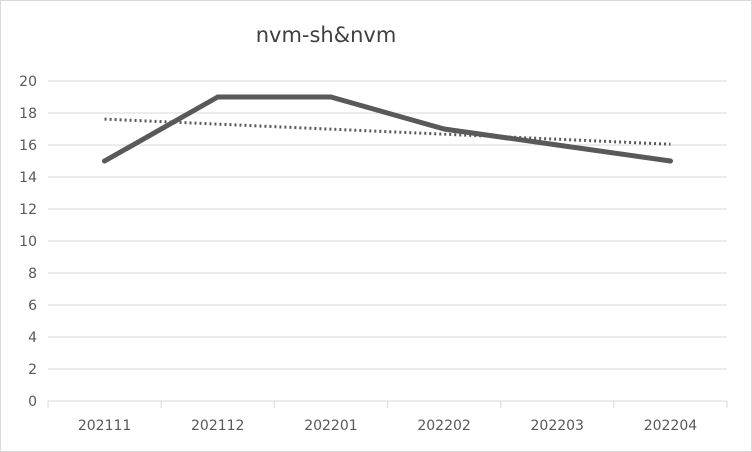  I want to click on y-tick-label: 6, so click(32, 306).